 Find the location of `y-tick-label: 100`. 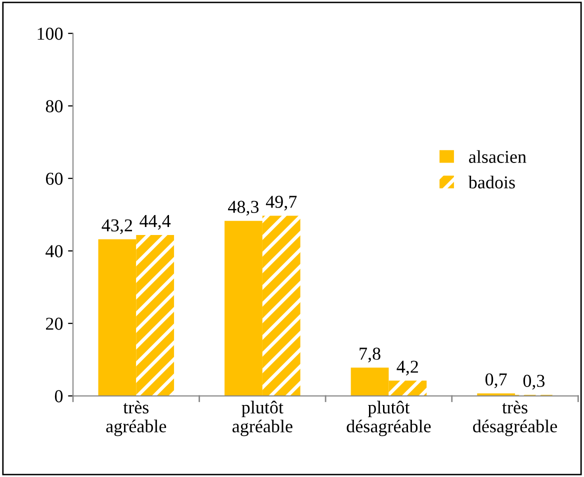

y-tick-label: 100 is located at coordinates (50, 34).